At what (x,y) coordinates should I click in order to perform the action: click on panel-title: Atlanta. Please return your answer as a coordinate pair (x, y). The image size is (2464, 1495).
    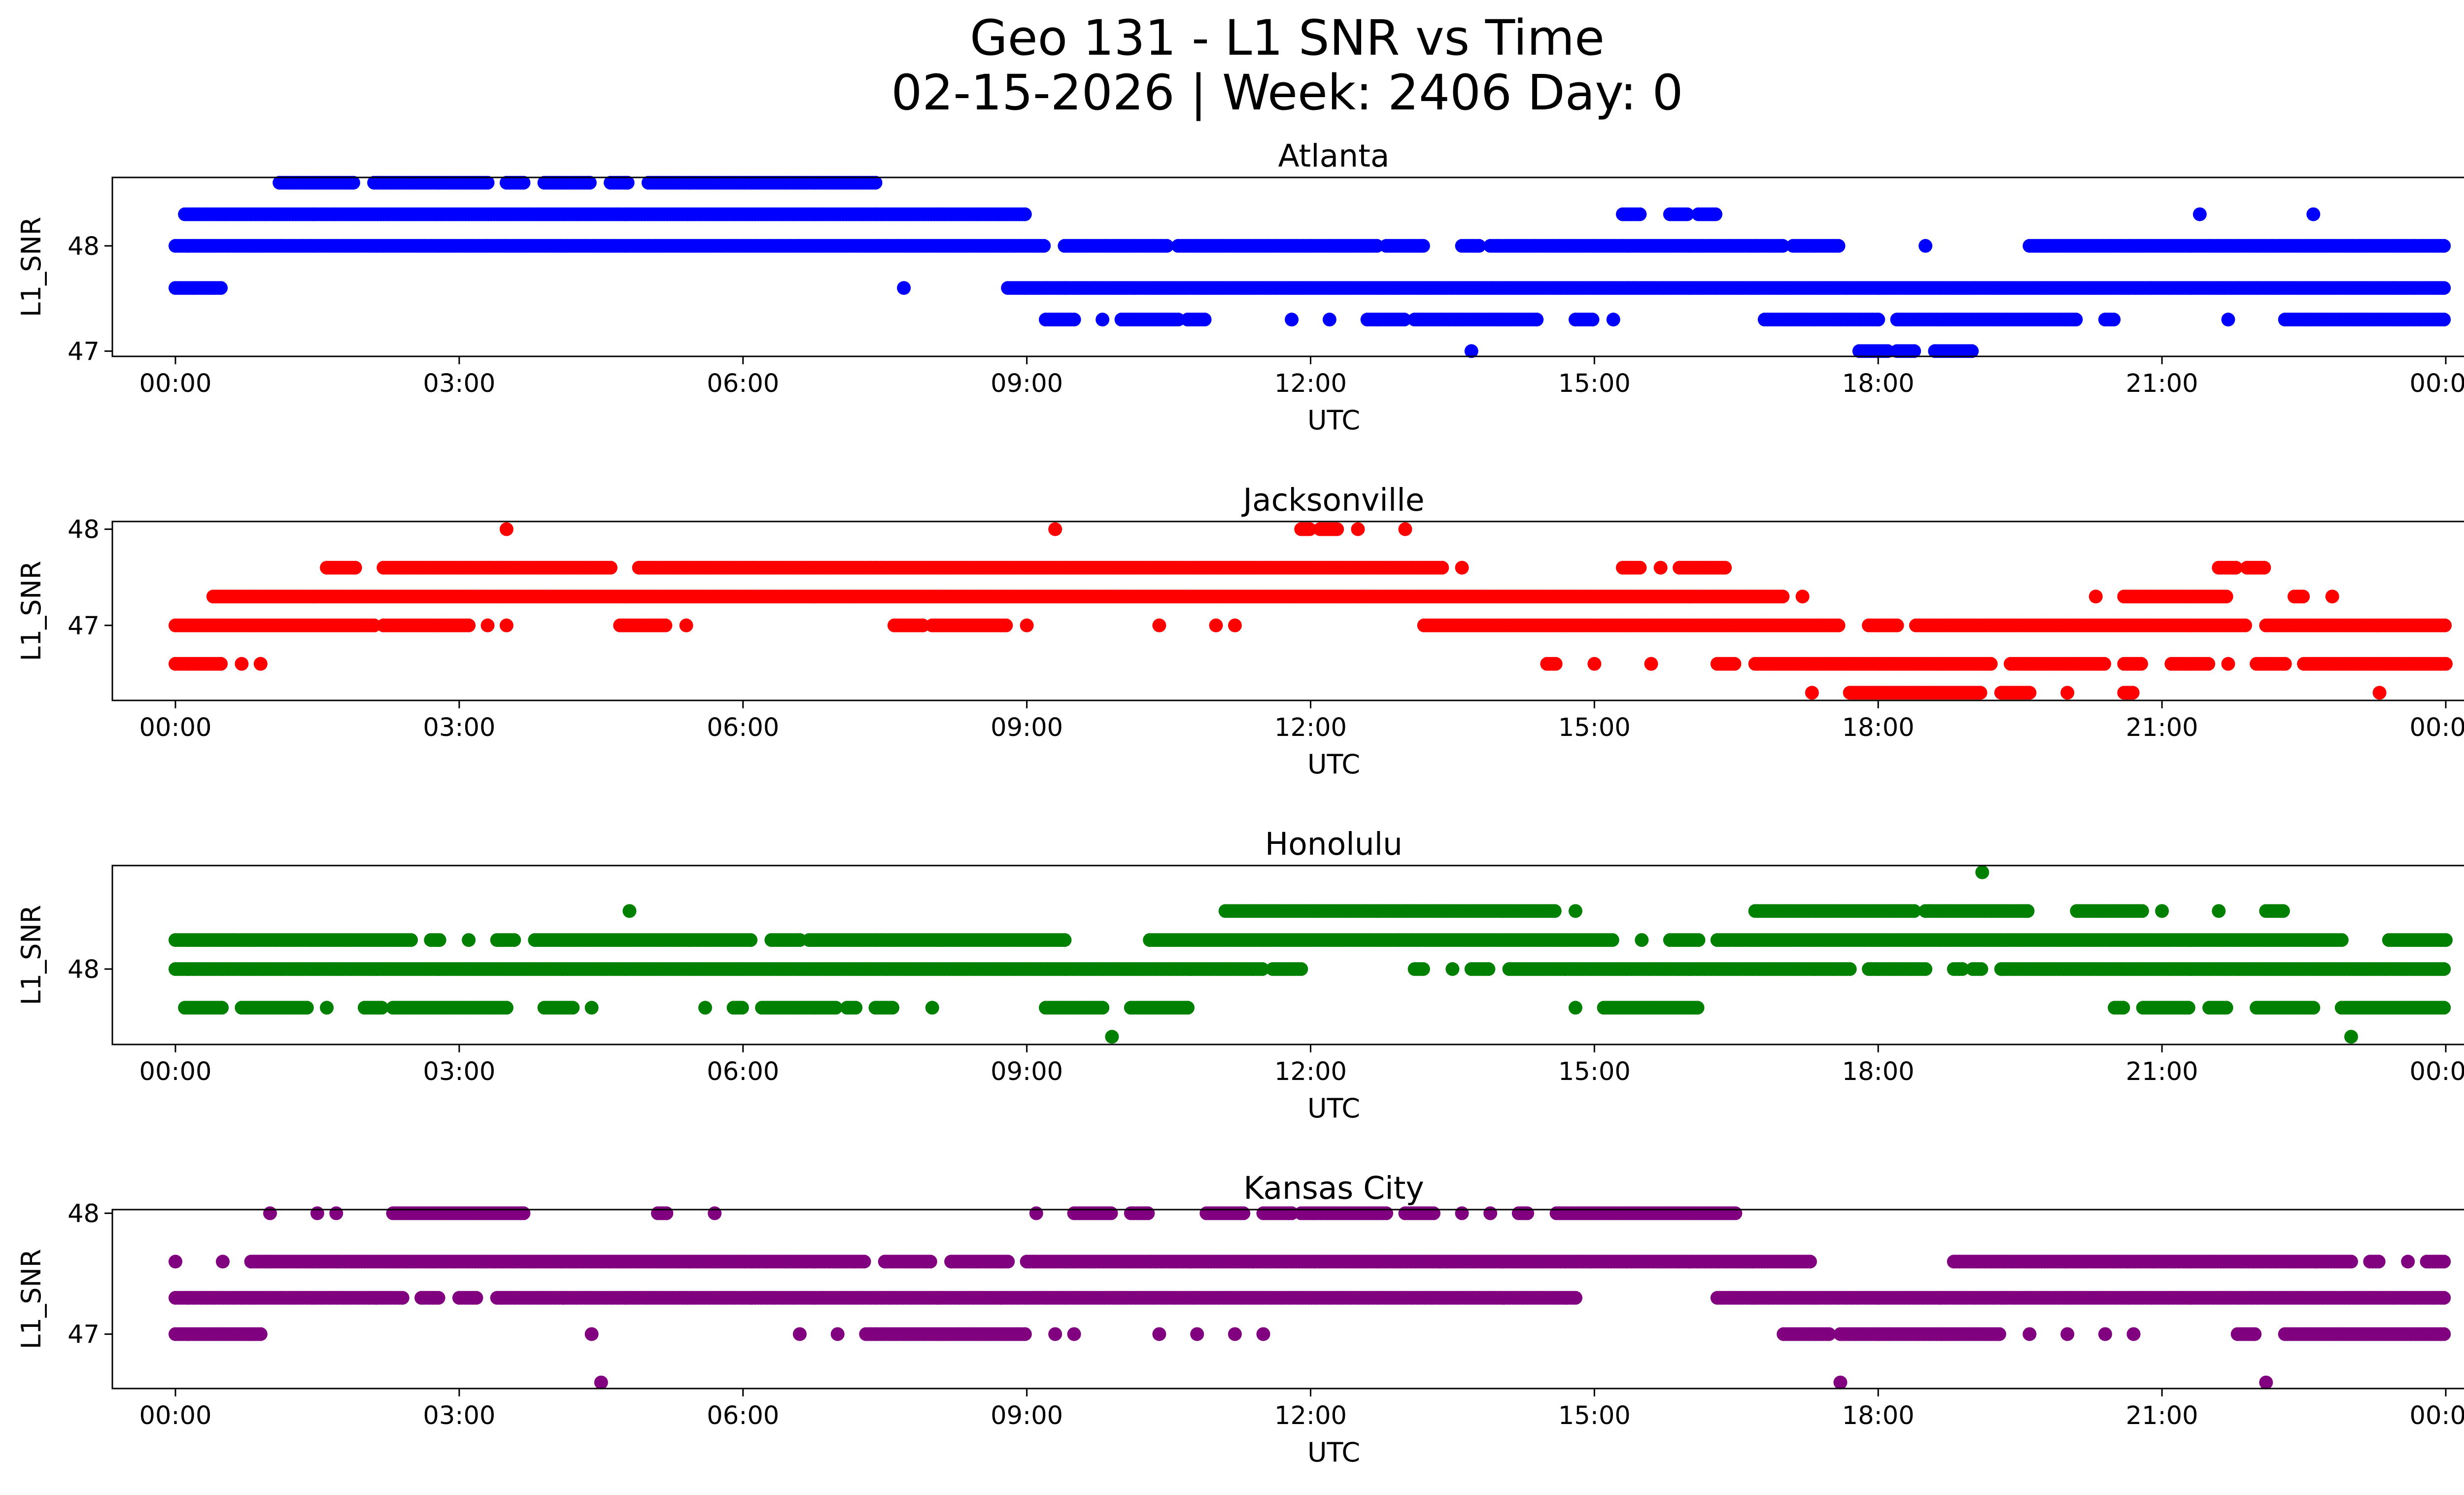
    Looking at the image, I should click on (1333, 156).